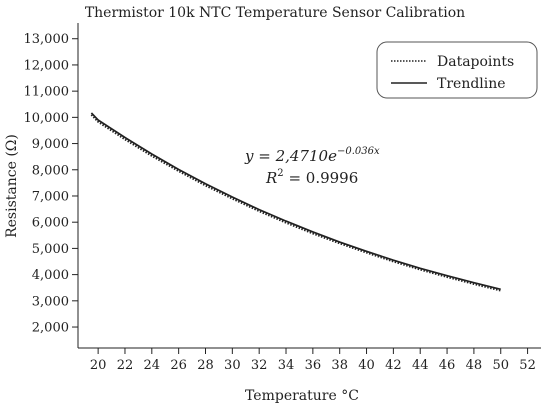  I want to click on x-tick-label: 36, so click(313, 365).